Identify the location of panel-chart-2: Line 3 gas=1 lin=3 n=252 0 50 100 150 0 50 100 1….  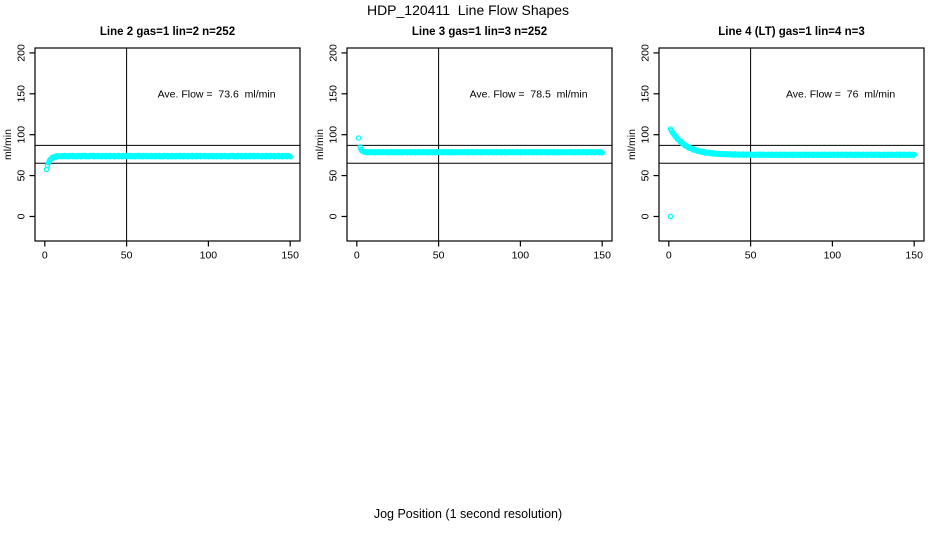
(463, 144).